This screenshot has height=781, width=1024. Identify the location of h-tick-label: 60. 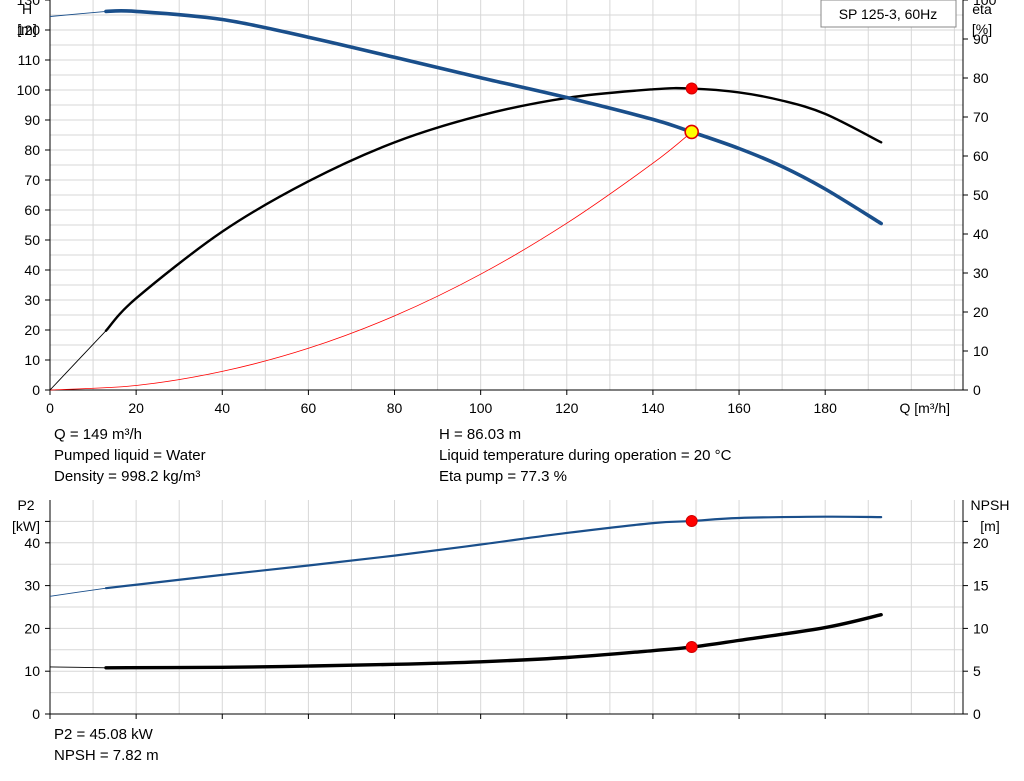
(32, 210).